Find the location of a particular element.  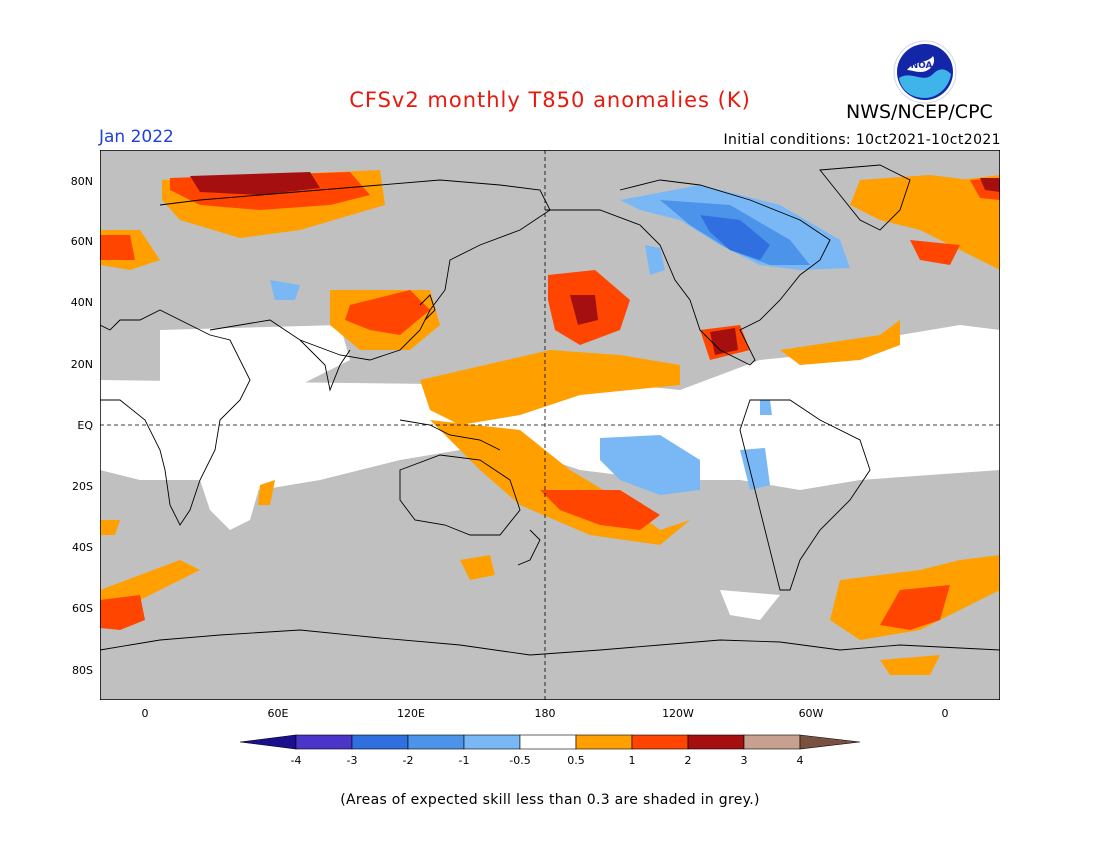

noaa-logo-icon: NOAA is located at coordinates (925, 72).